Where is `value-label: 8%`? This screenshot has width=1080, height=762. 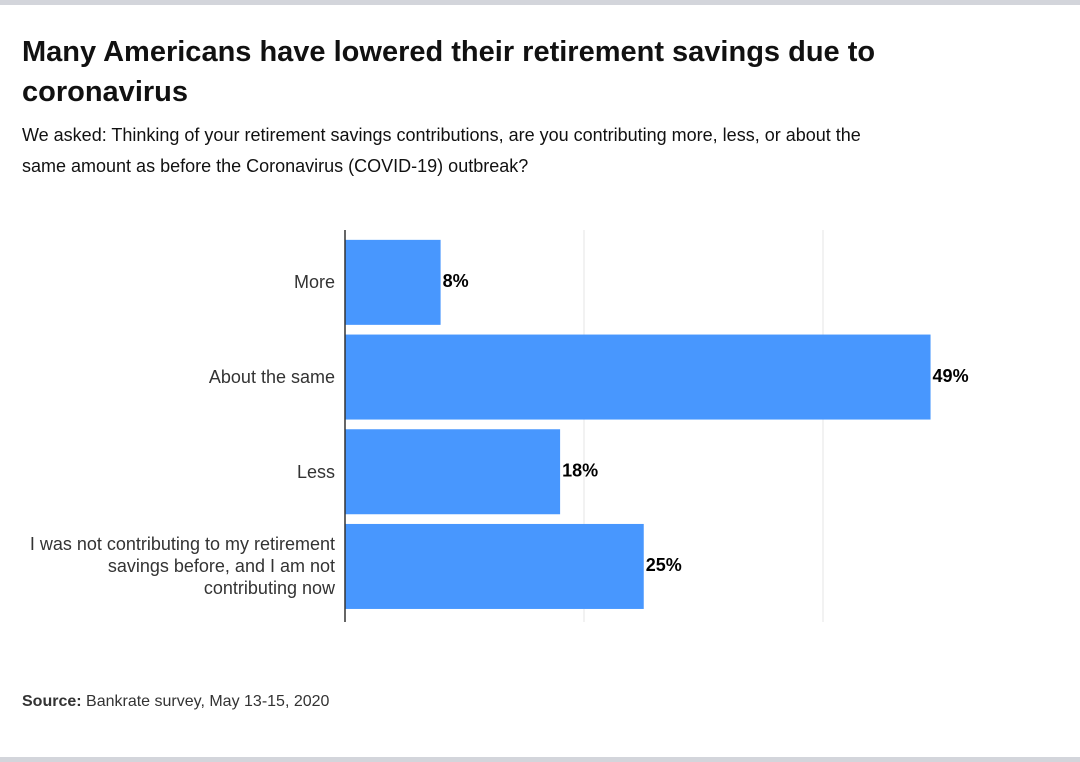
value-label: 8% is located at coordinates (456, 281).